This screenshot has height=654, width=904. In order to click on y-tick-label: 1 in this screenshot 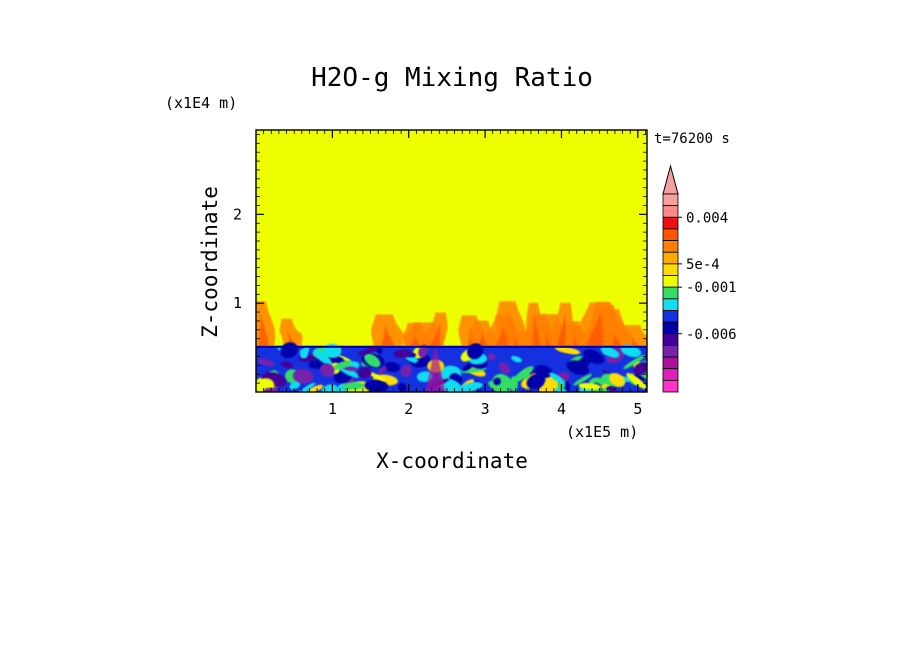, I will do `click(237, 303)`.